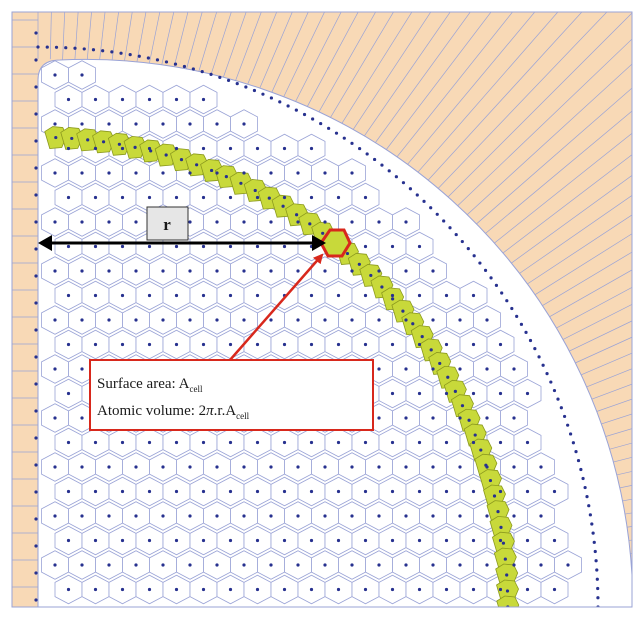 The width and height of the screenshot is (639, 617). I want to click on left-edge-cells, so click(25, 310).